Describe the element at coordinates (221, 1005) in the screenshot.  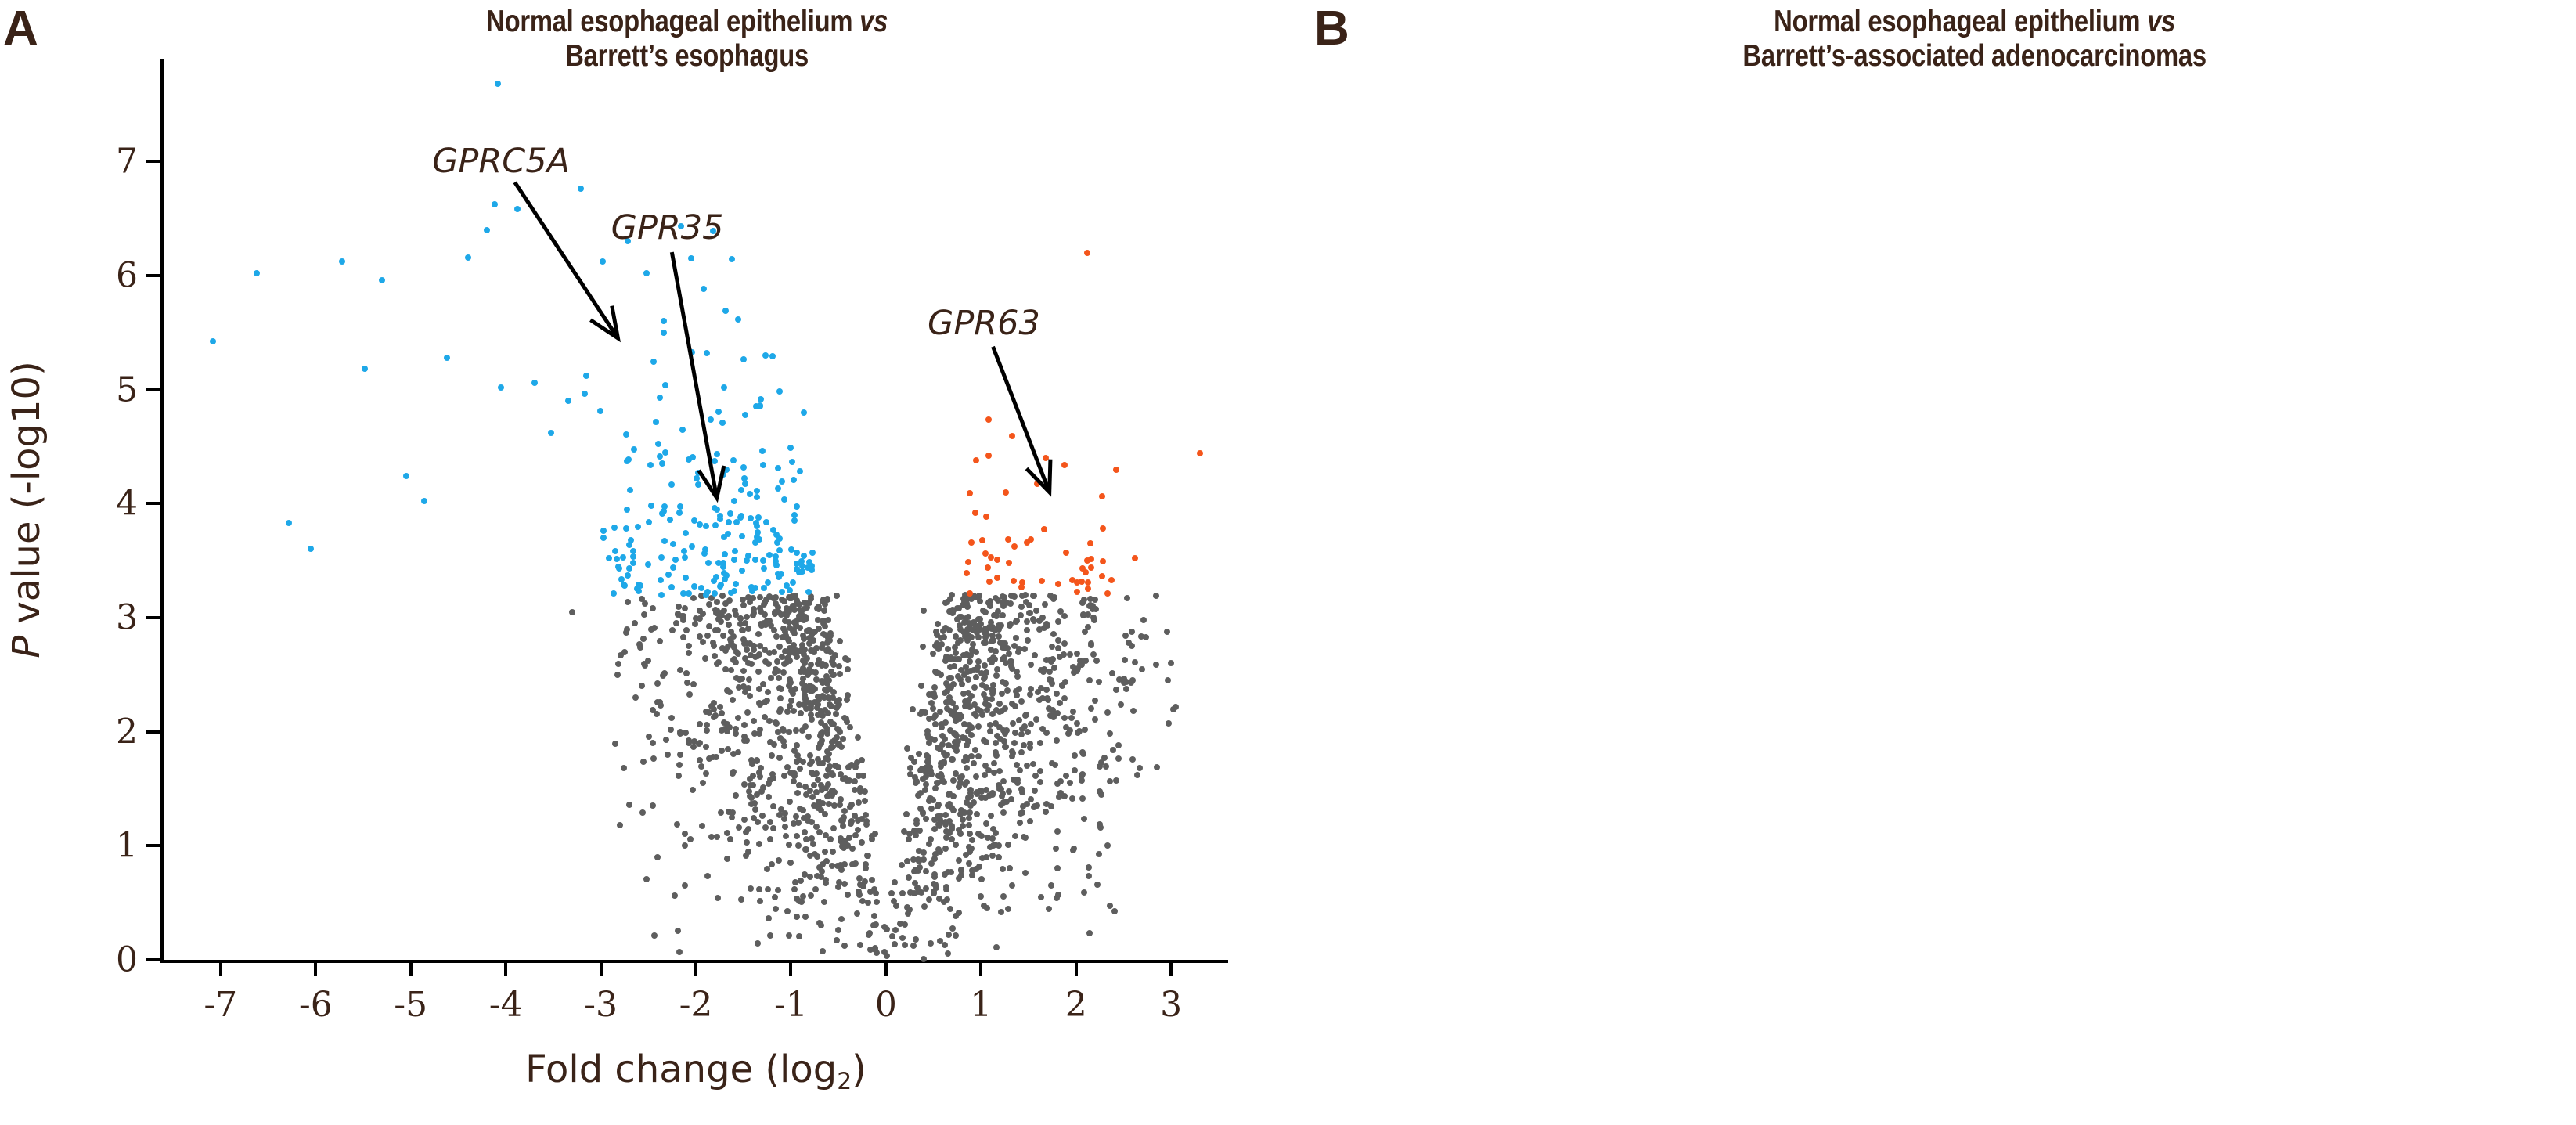
I see `x-tick-label: -7` at that location.